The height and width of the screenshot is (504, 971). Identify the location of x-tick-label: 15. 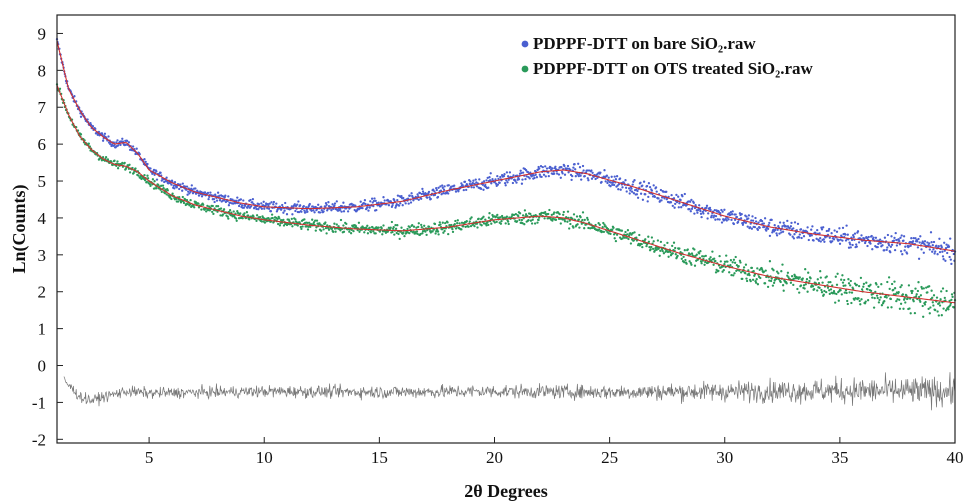
(379, 457).